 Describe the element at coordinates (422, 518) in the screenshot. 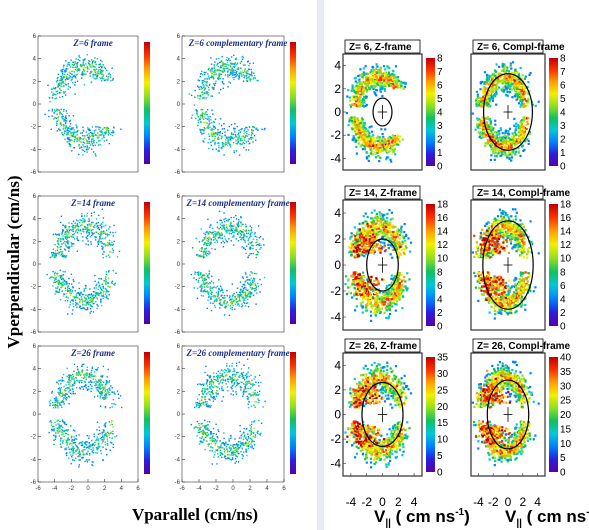

I see `right-x-axis-label-1: V|| ( cm ns-1)` at that location.